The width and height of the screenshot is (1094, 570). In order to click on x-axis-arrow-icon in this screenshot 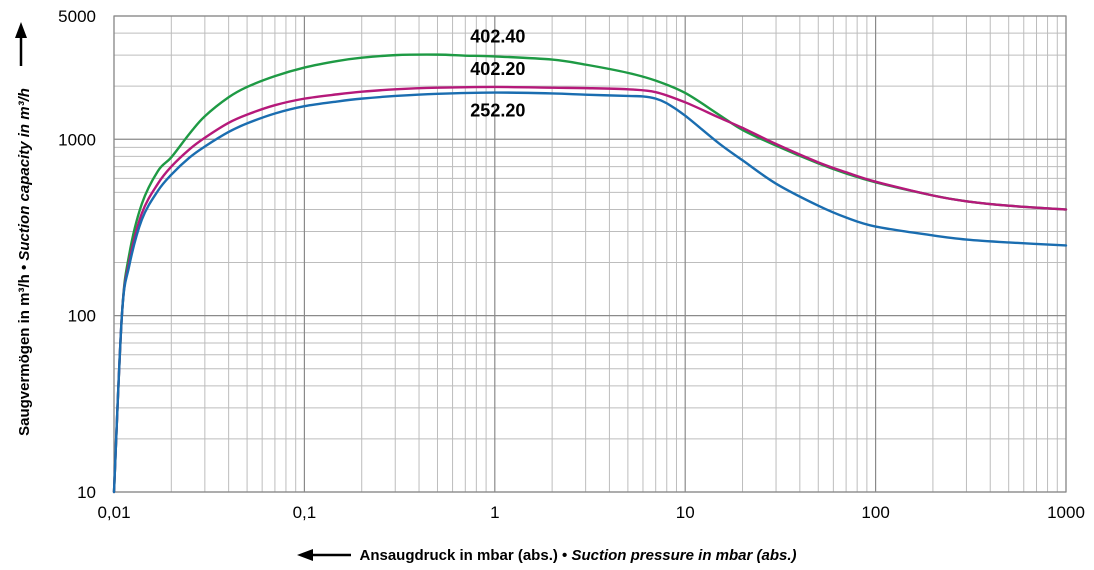, I will do `click(324, 555)`.